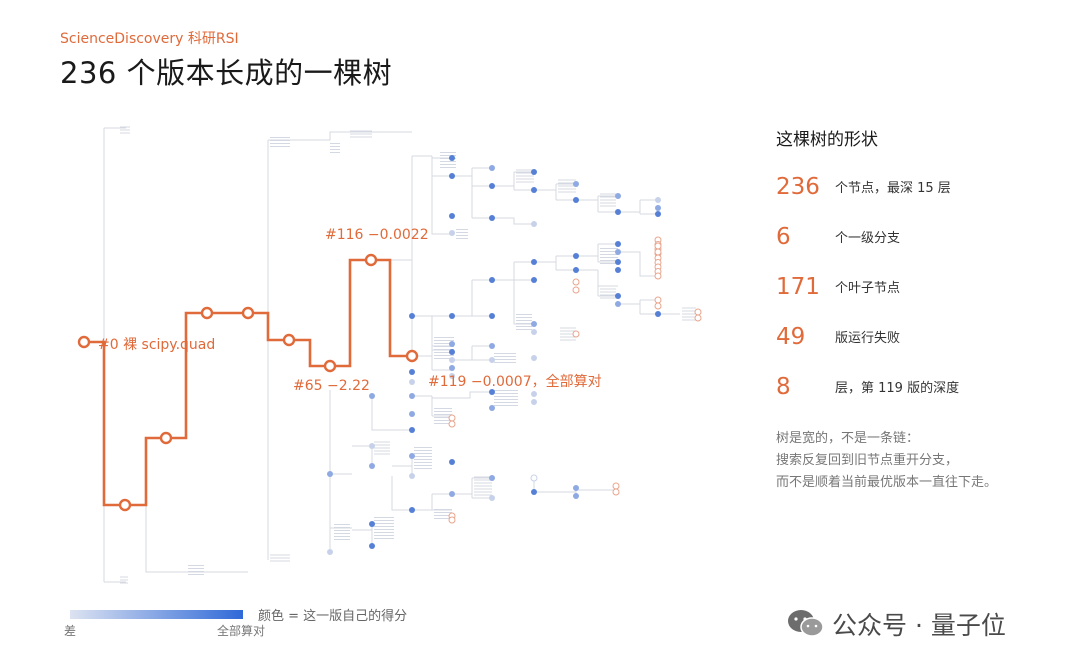 The image size is (1080, 666). I want to click on stat-failures: 49 版运行失败, so click(921, 349).